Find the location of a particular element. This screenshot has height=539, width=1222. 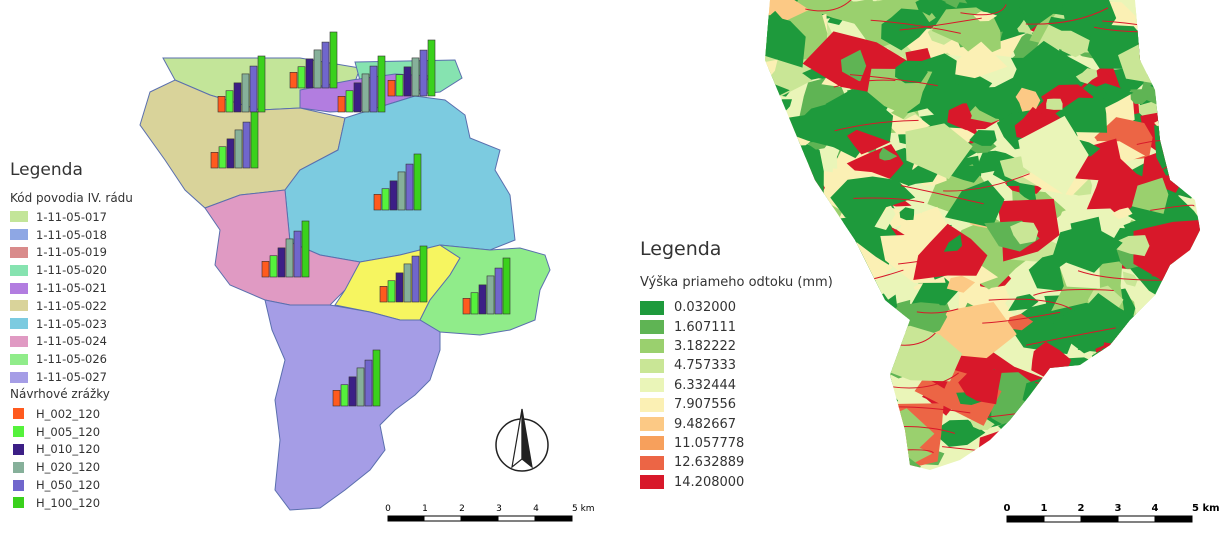

catchment-legend-label: 1-11-05-027 is located at coordinates (71, 377).